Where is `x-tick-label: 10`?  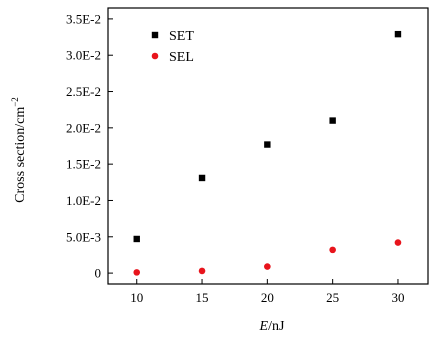
x-tick-label: 10 is located at coordinates (136, 297).